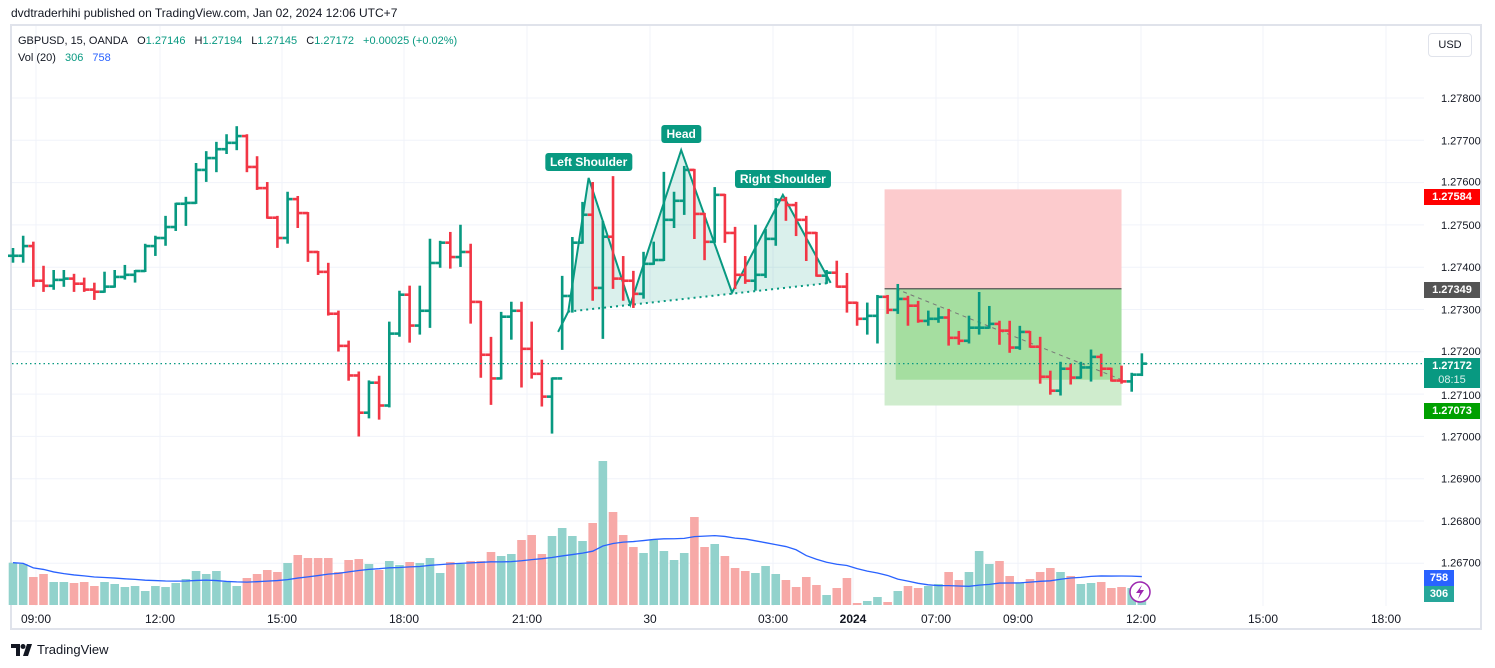 The width and height of the screenshot is (1495, 668). Describe the element at coordinates (73, 41) in the screenshot. I see `symbol-info: GBPUSD, 15, OANDA` at that location.